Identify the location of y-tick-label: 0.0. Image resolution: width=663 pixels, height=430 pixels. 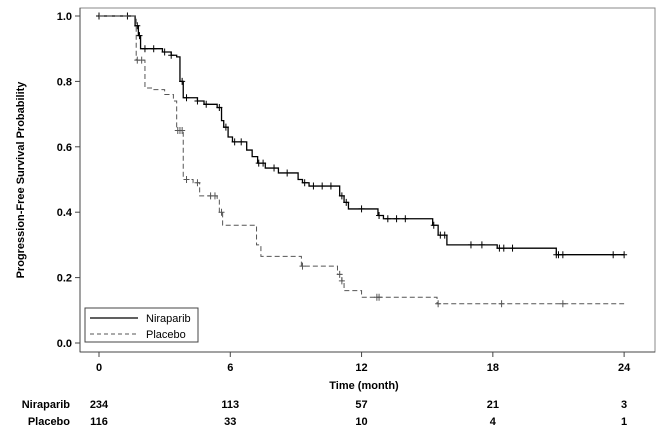
(64, 344).